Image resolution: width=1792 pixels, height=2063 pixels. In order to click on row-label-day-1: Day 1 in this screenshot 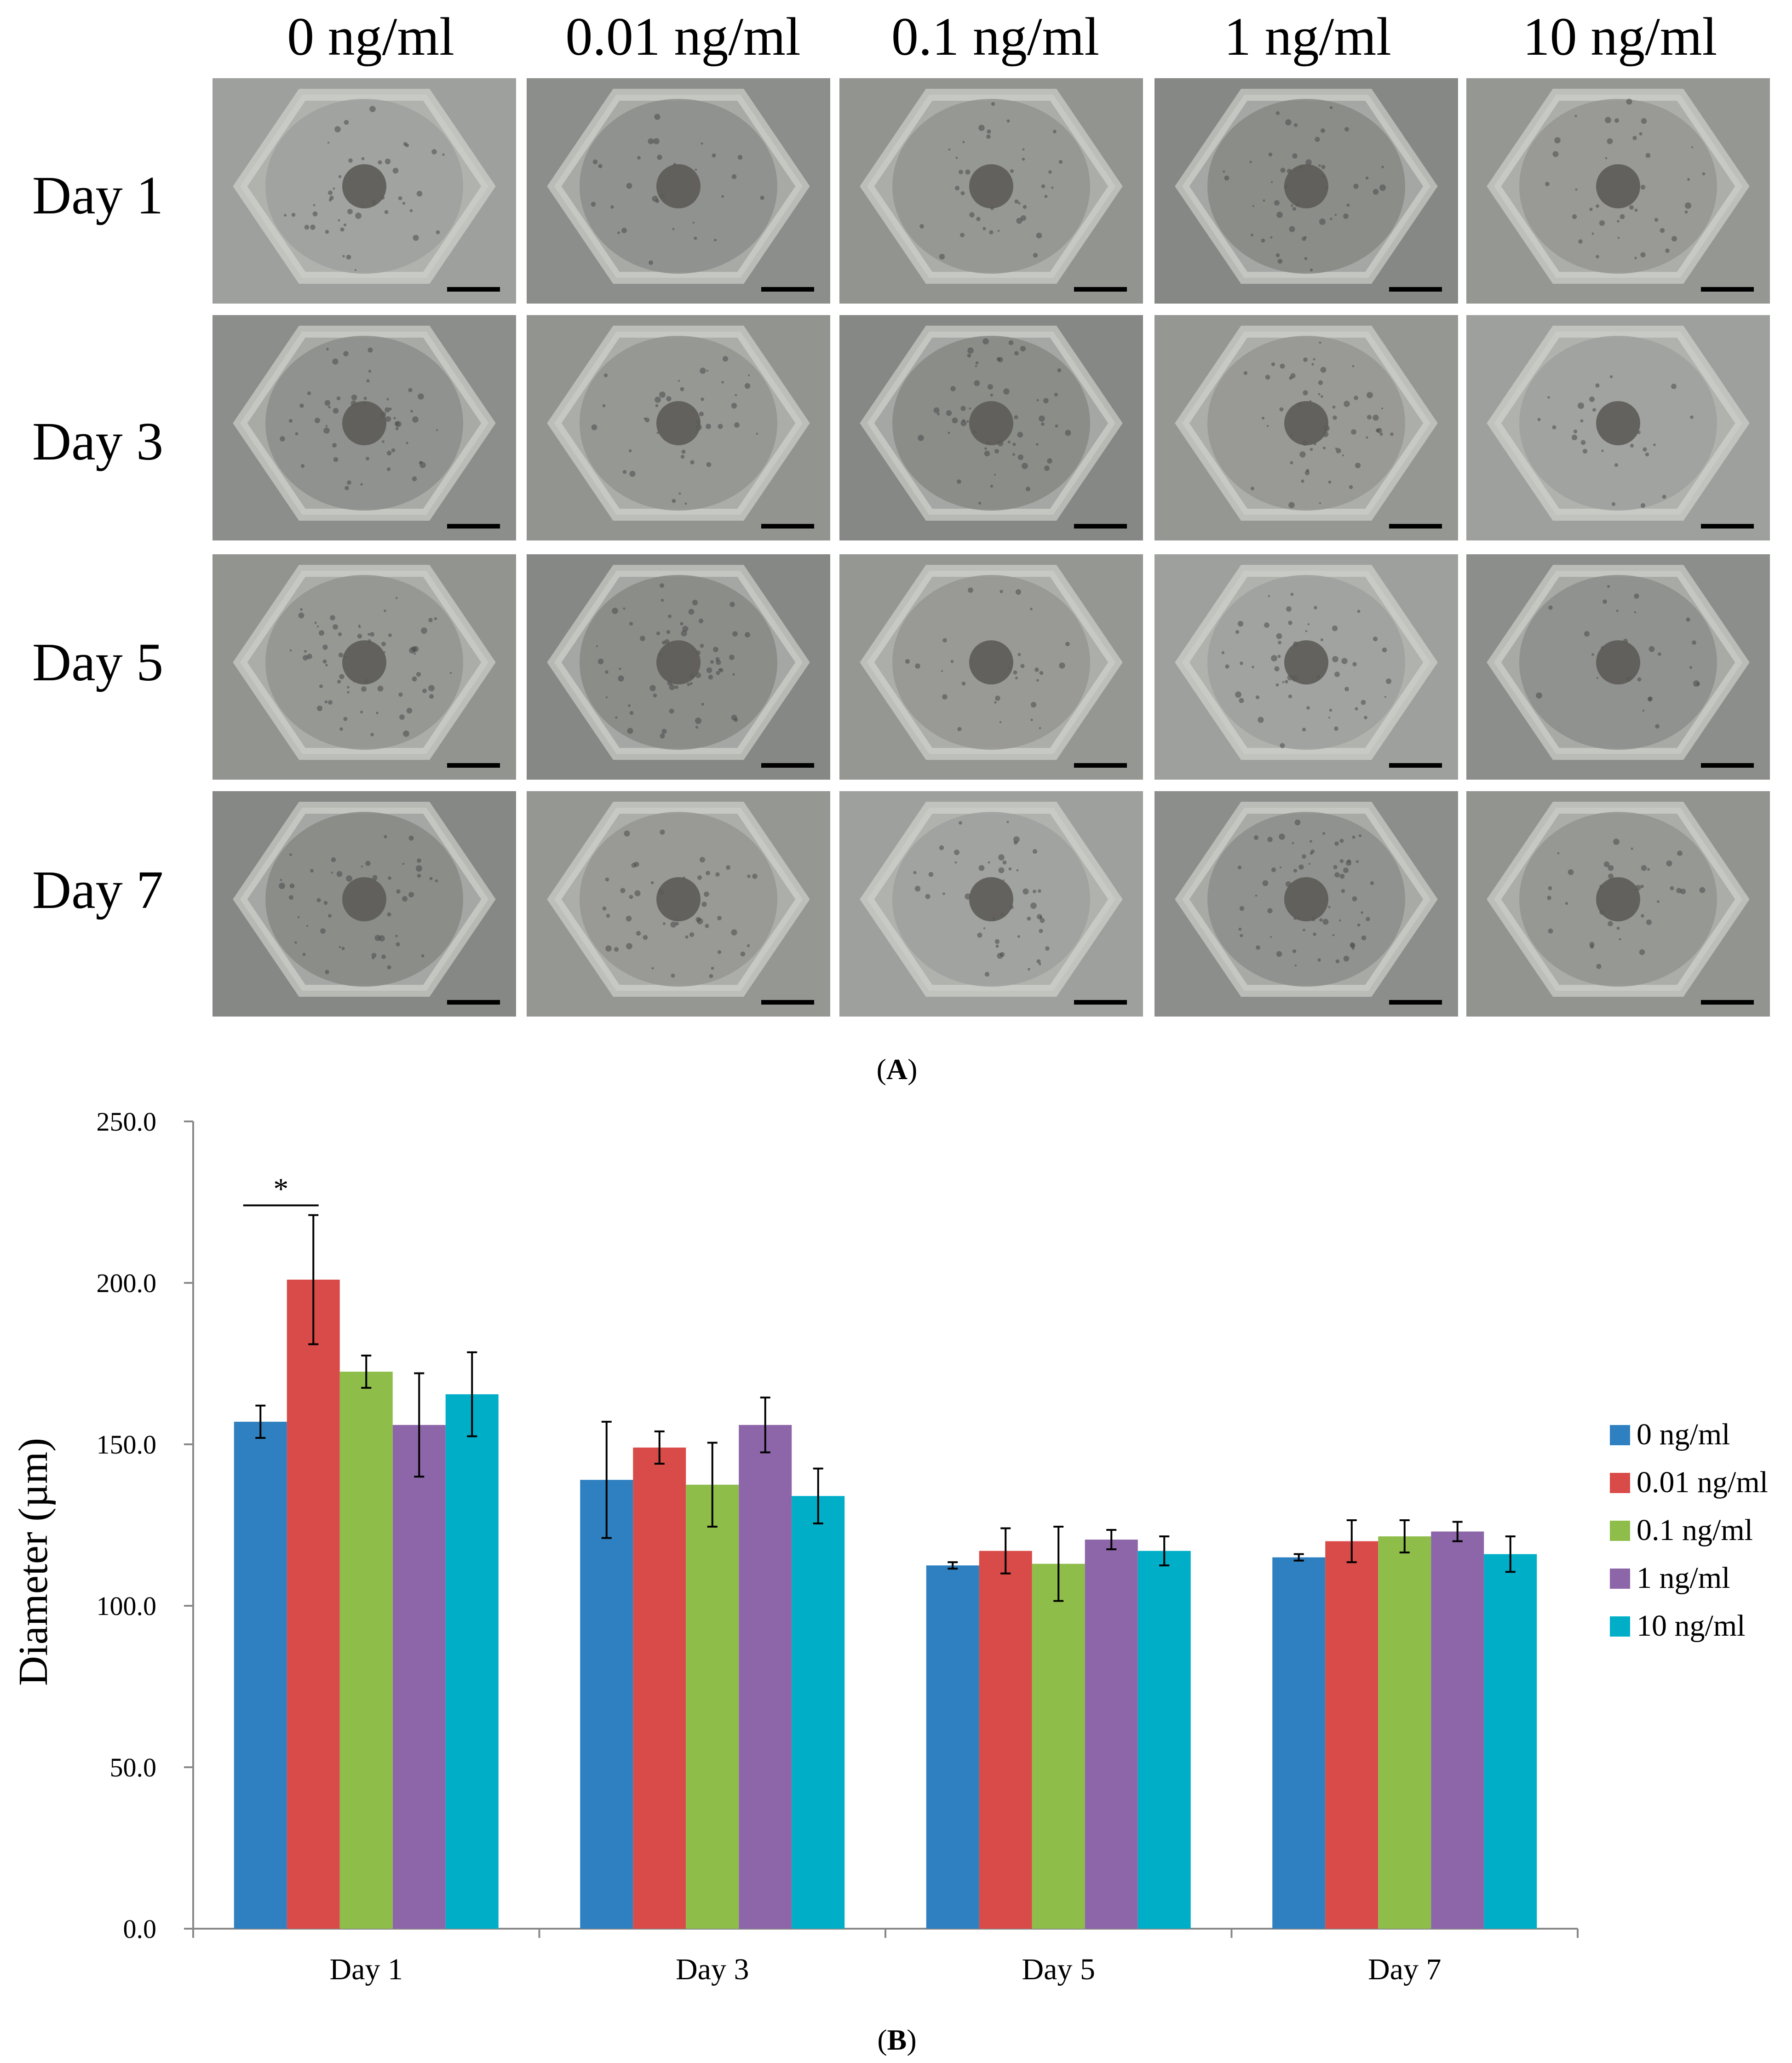, I will do `click(98, 195)`.